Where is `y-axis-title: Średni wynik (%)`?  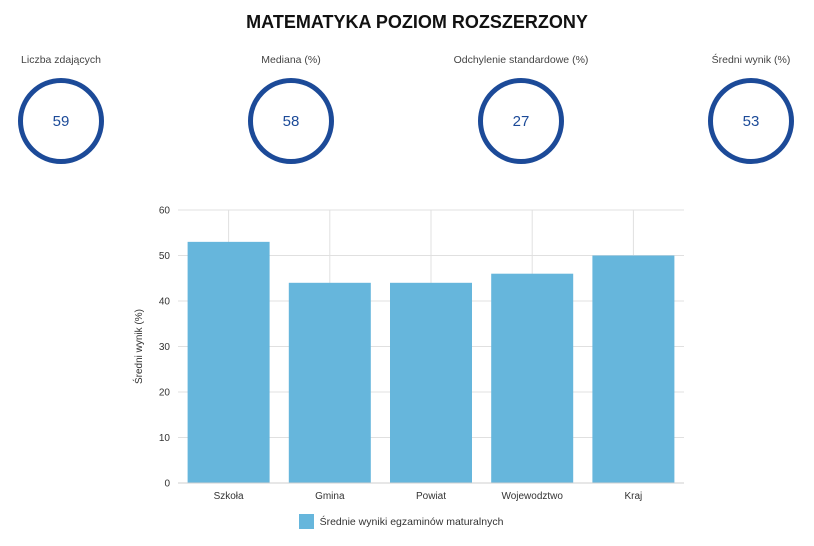
y-axis-title: Średni wynik (%) is located at coordinates (138, 346).